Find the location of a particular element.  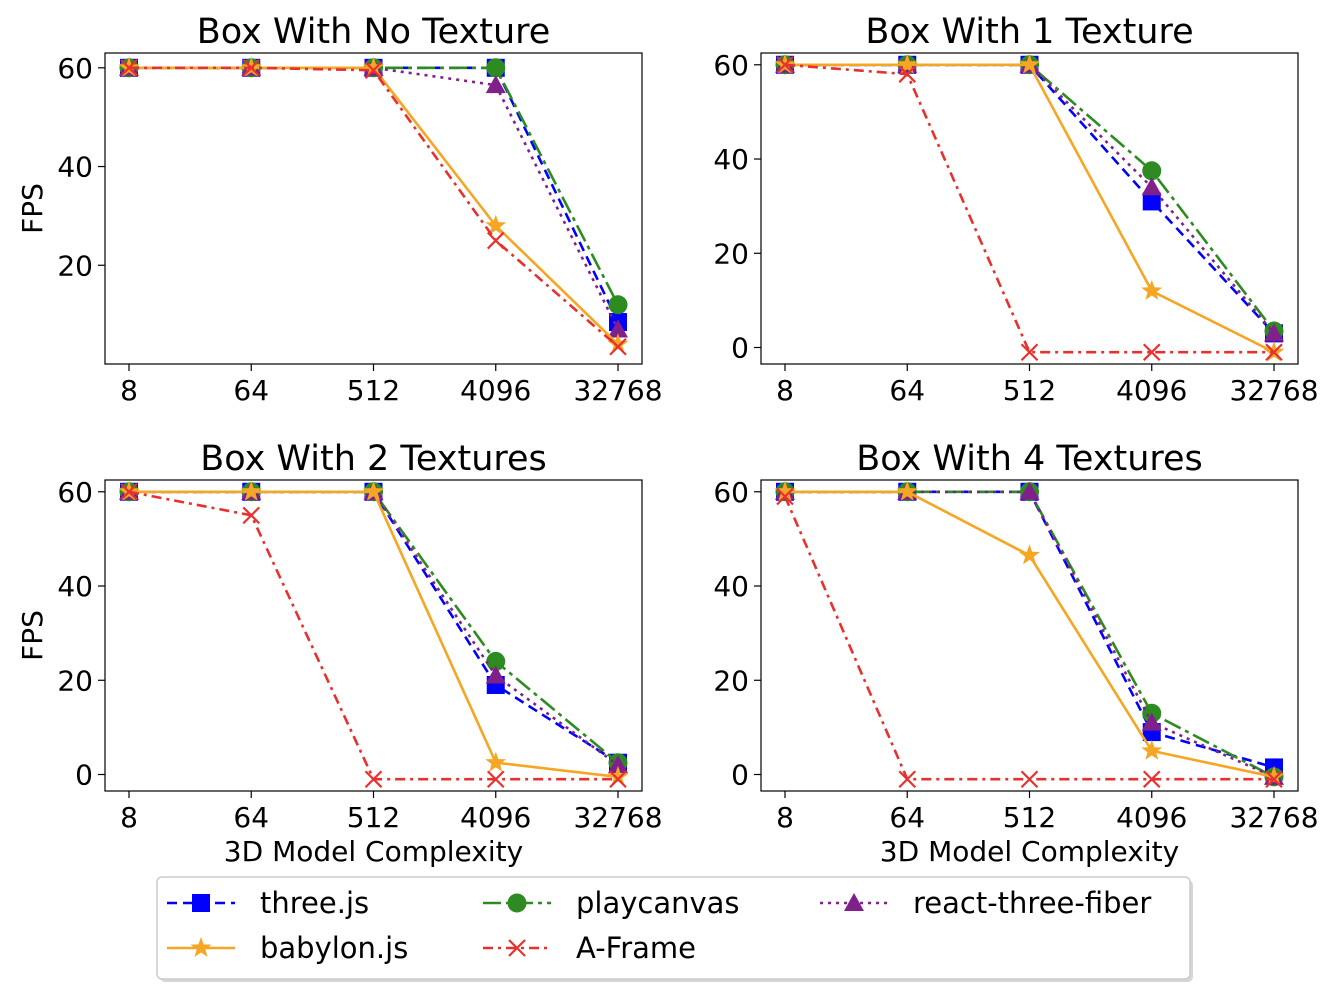

chart-title: Box With No Texture is located at coordinates (374, 32).